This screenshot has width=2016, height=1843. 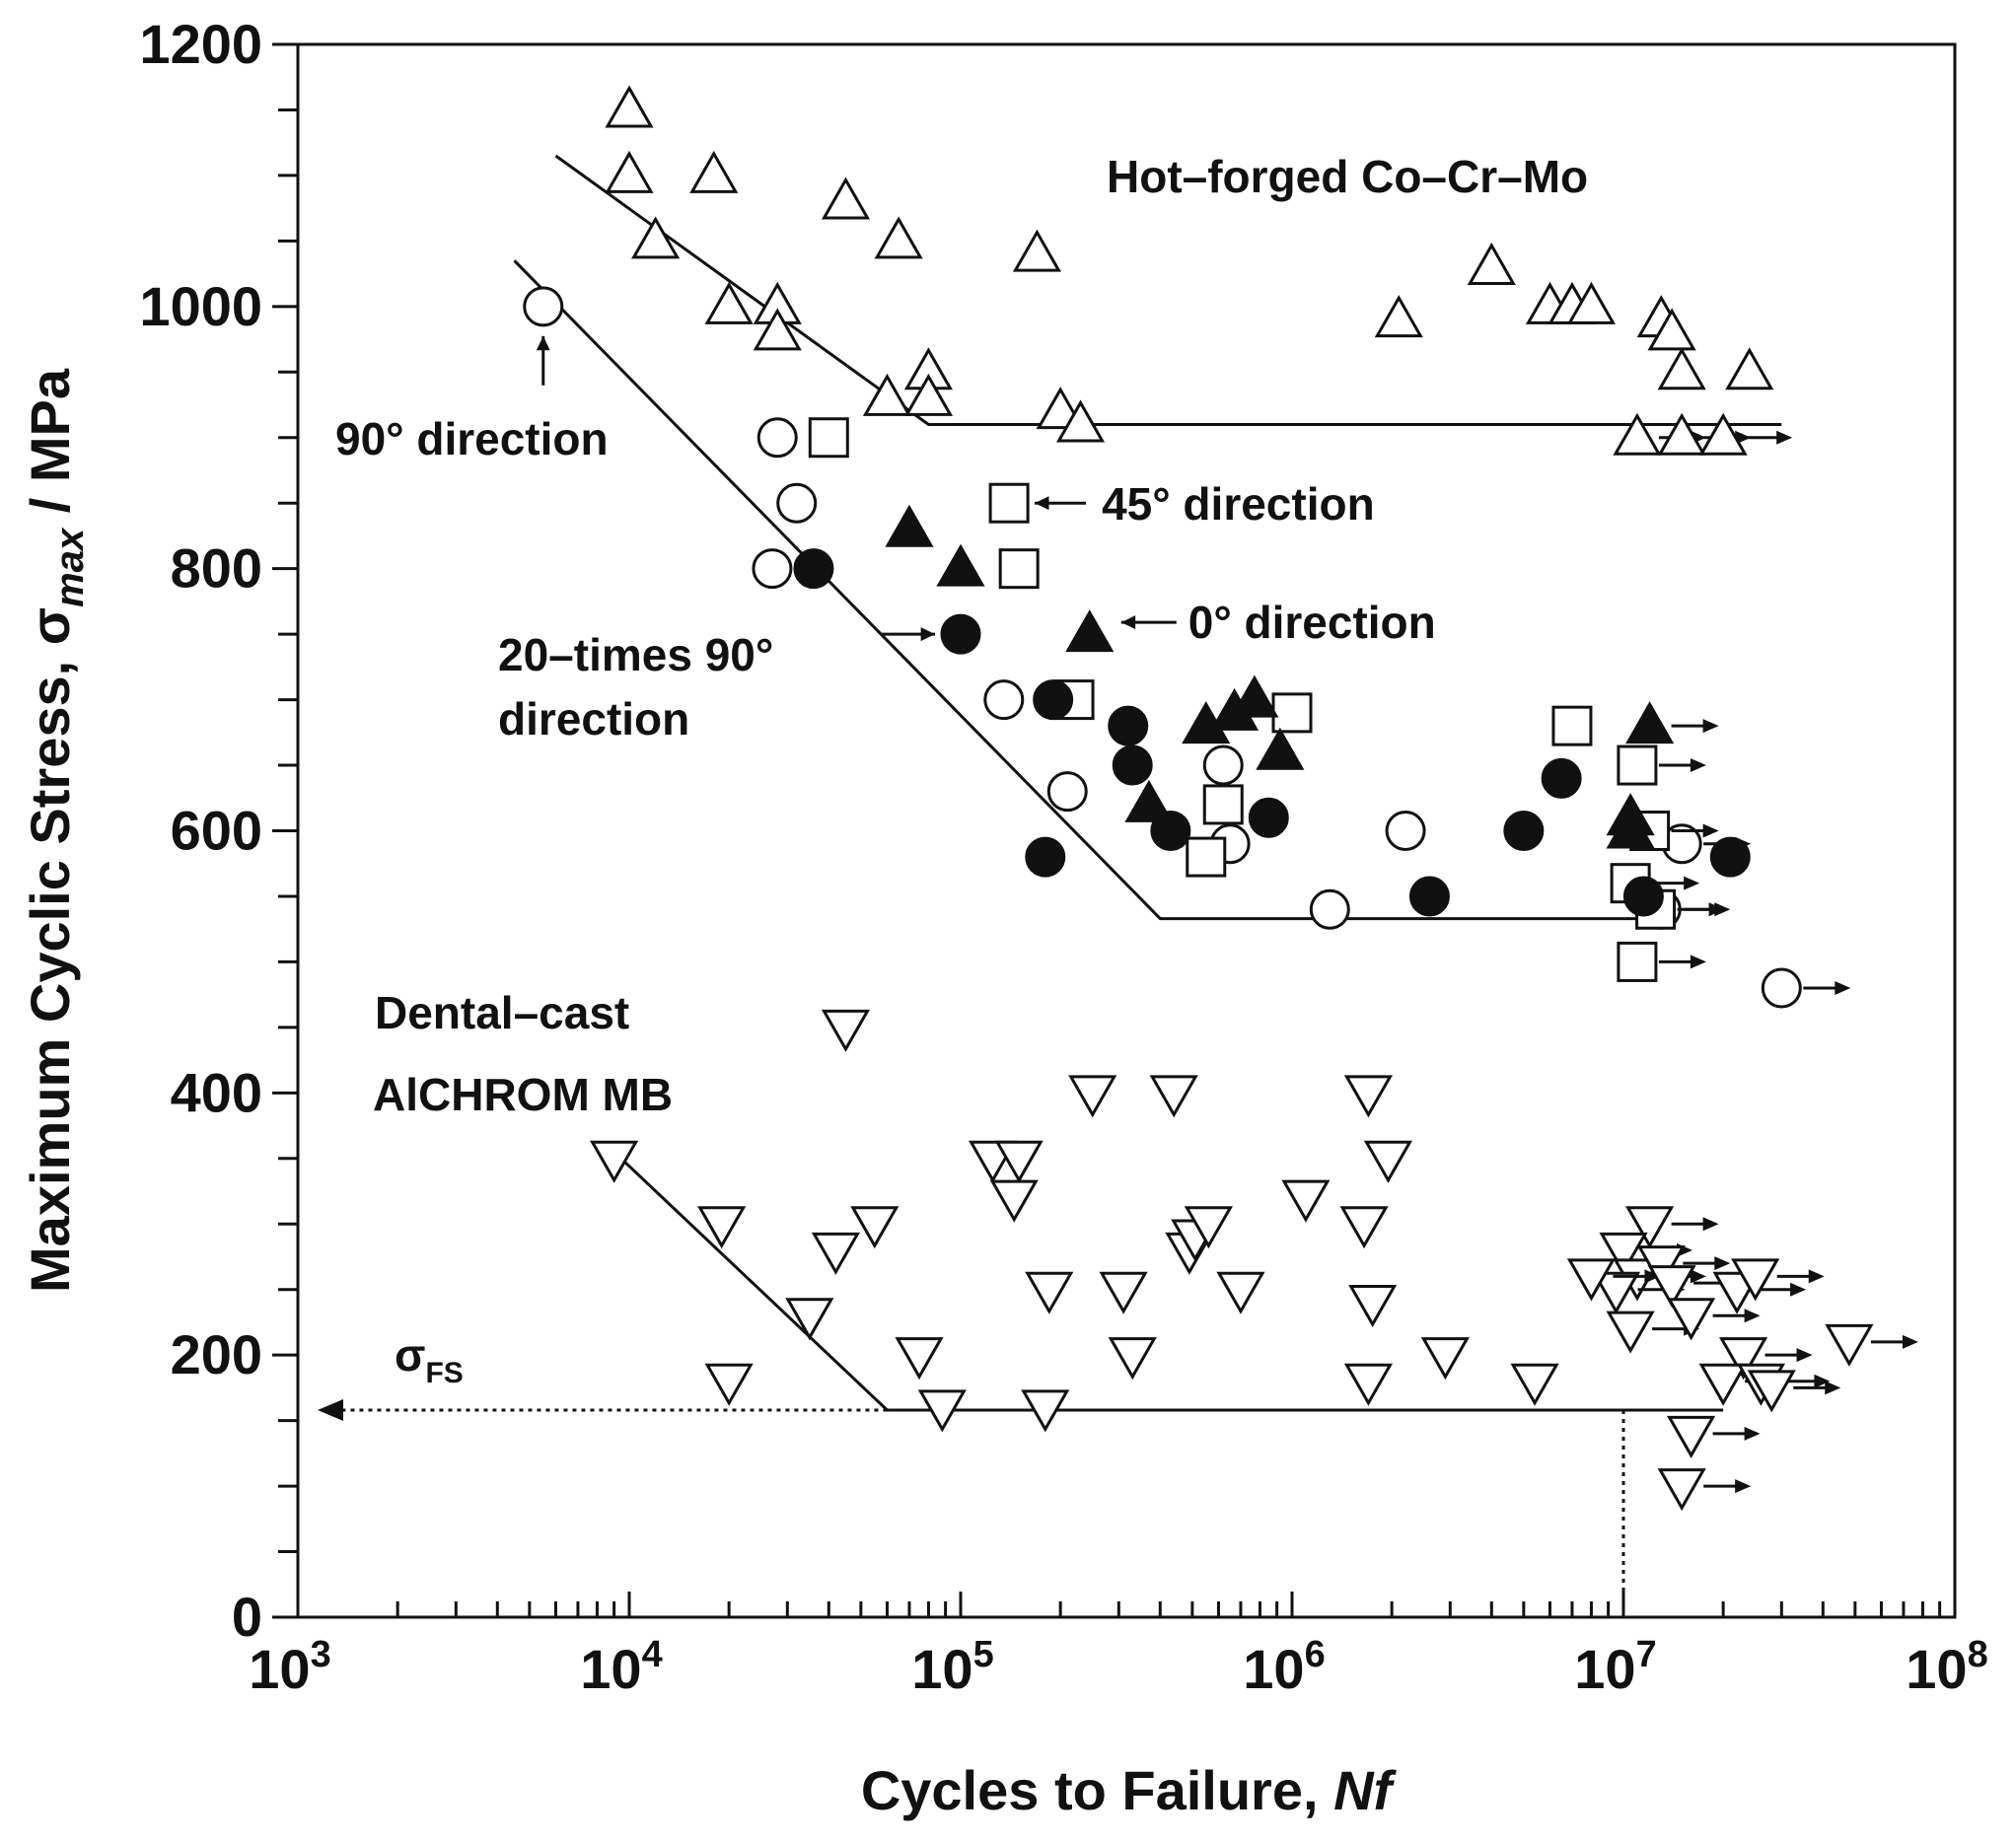 What do you see at coordinates (1128, 622) in the screenshot?
I see `annot-arrow-0-head` at bounding box center [1128, 622].